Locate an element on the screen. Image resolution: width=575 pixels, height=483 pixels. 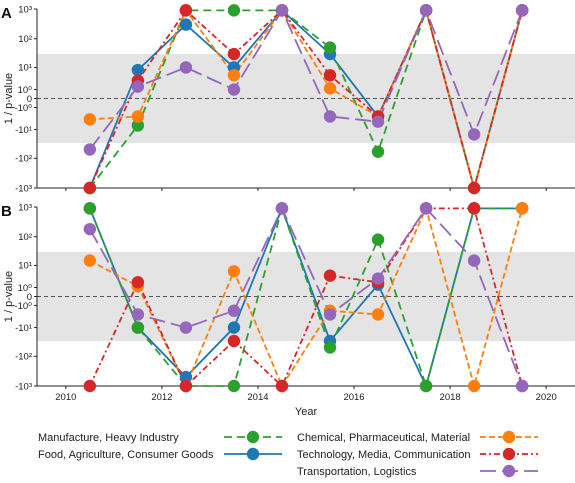
legend-label: Food, Agriculture, Consumer Goods is located at coordinates (126, 455).